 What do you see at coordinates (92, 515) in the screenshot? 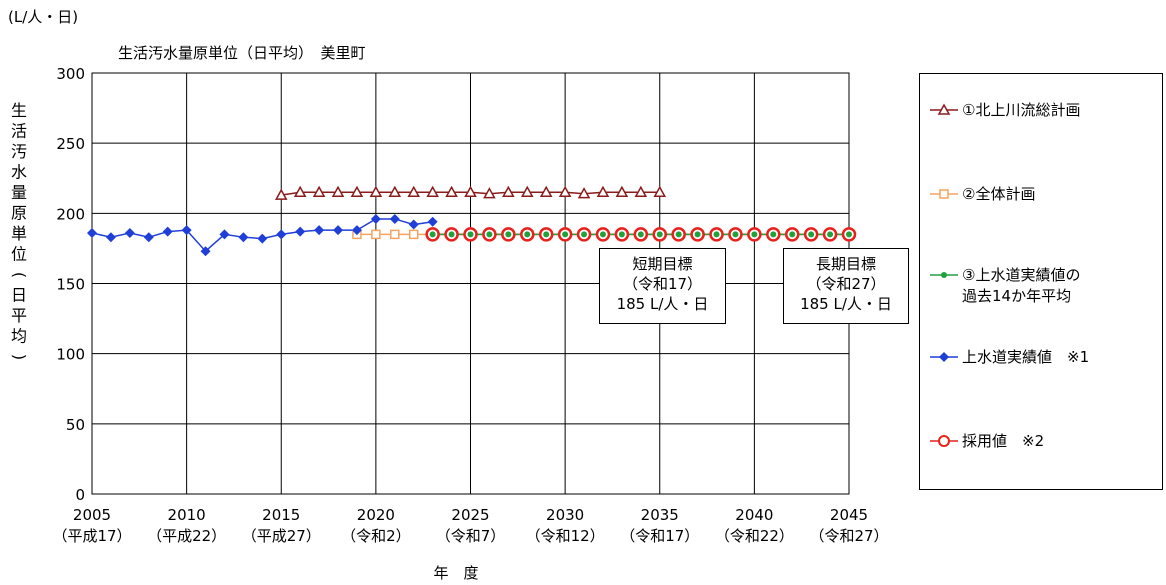
I see `x-tick-label: 2005` at bounding box center [92, 515].